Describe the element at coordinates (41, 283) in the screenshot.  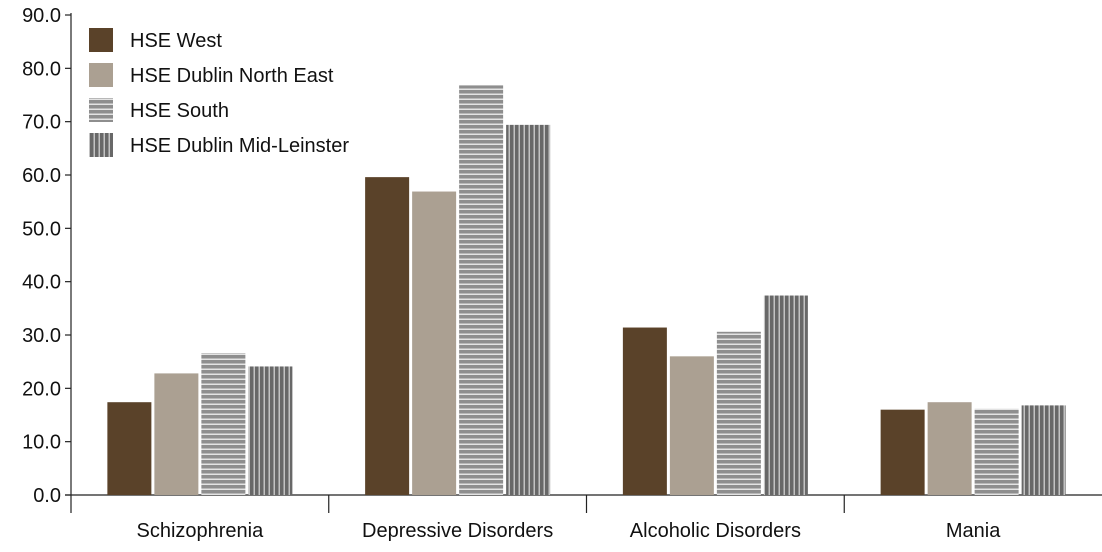
I see `y-tick-label: 40.0` at that location.